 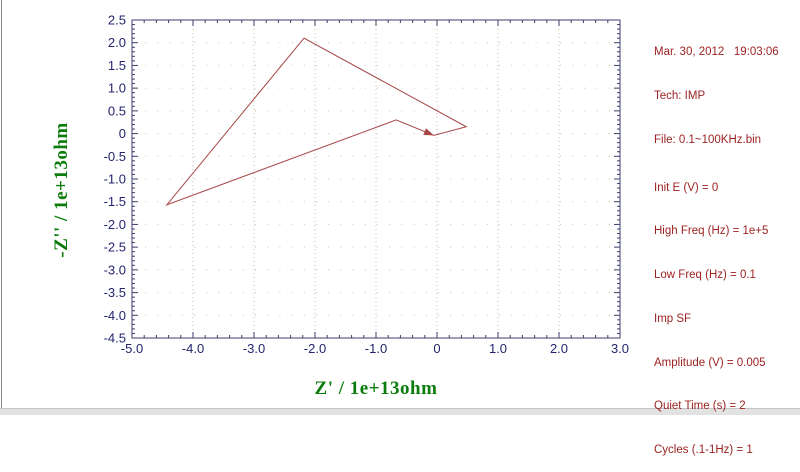 I want to click on file-line: File: 0.1~100KHz.bin, so click(x=708, y=139).